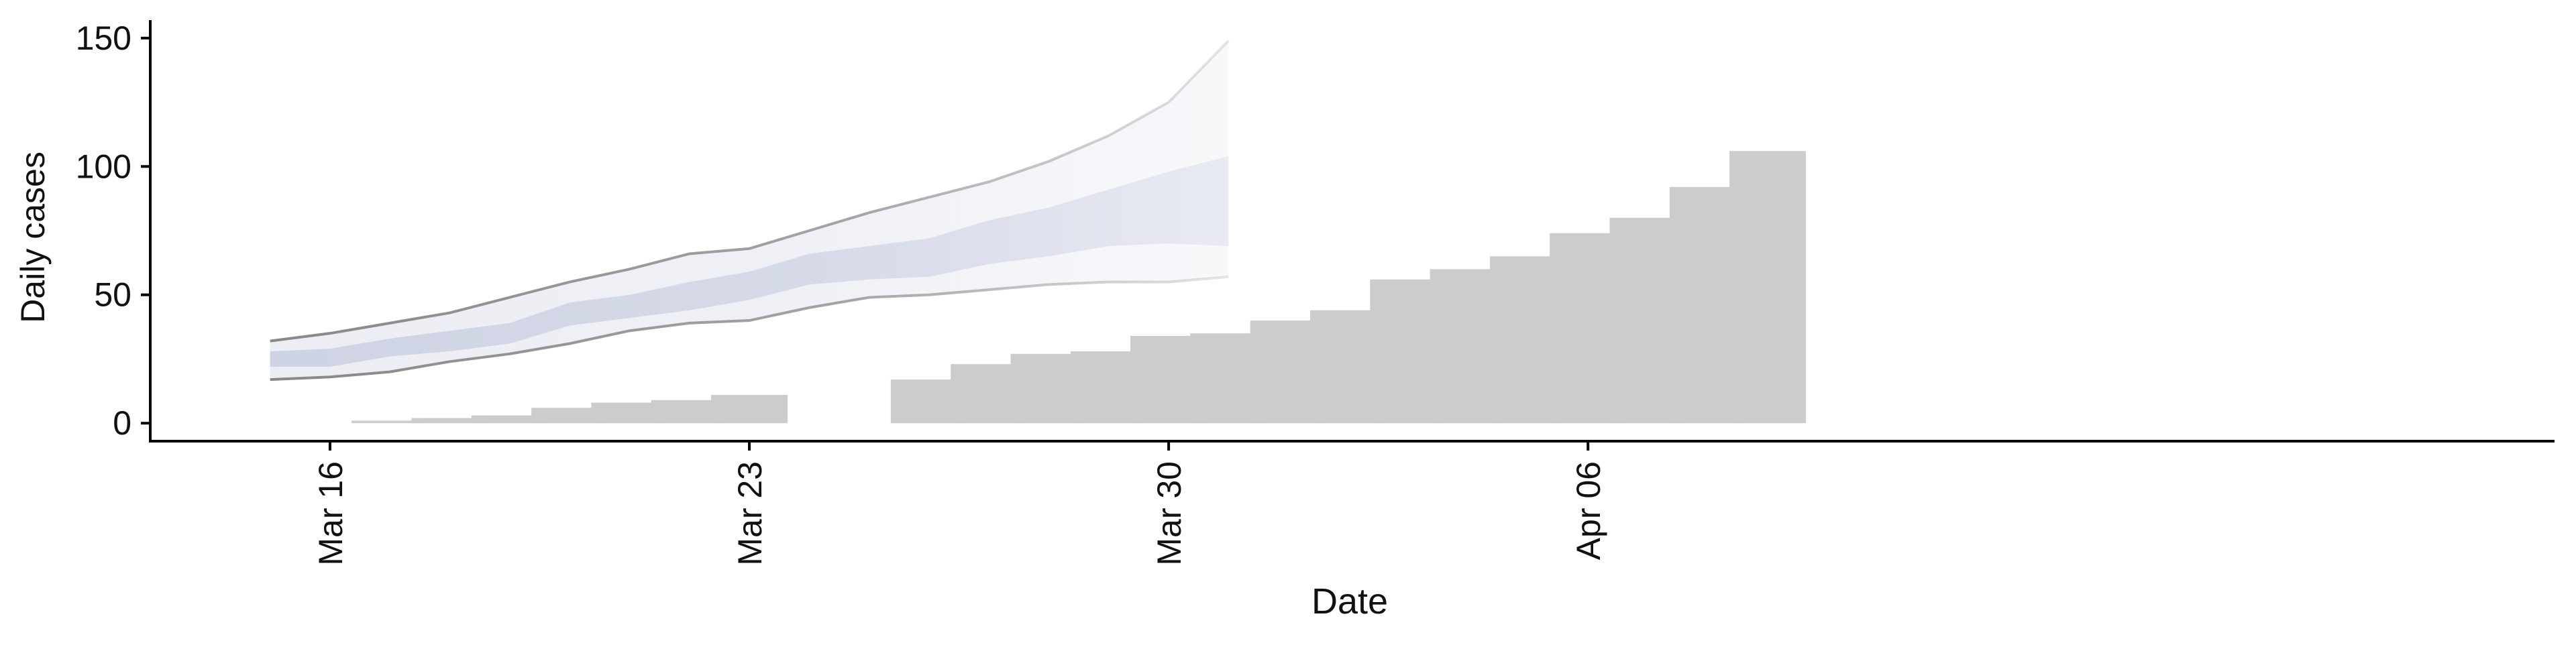 The image size is (2576, 647). I want to click on y-tick-label-50: 50, so click(112, 295).